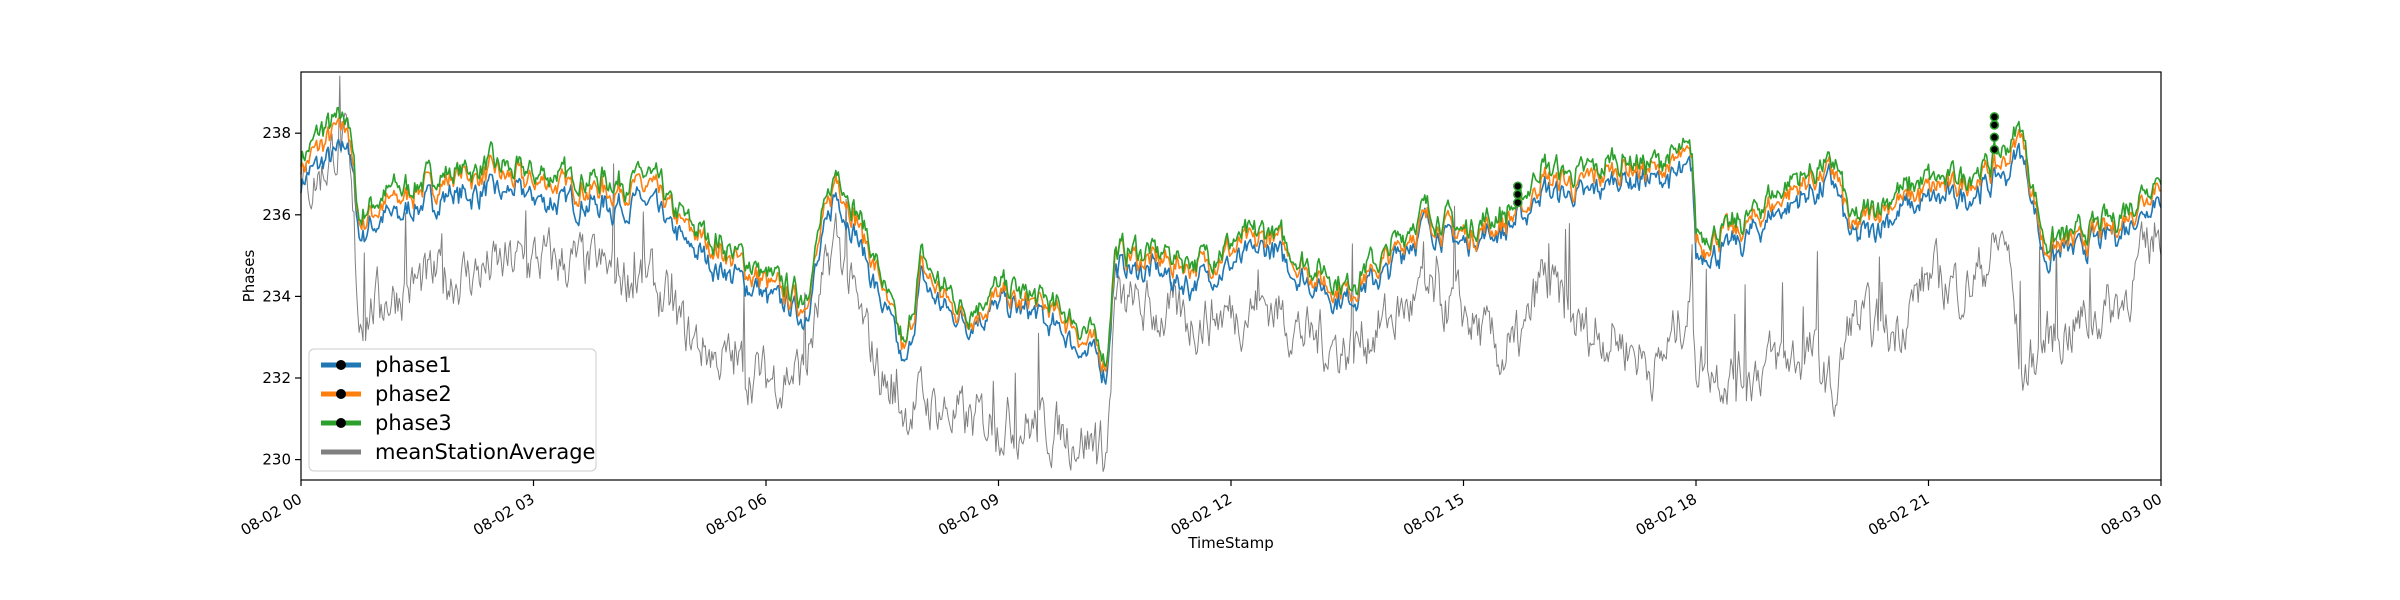 The width and height of the screenshot is (2400, 600). What do you see at coordinates (736, 514) in the screenshot?
I see `x-tick-label: 08-02 06` at bounding box center [736, 514].